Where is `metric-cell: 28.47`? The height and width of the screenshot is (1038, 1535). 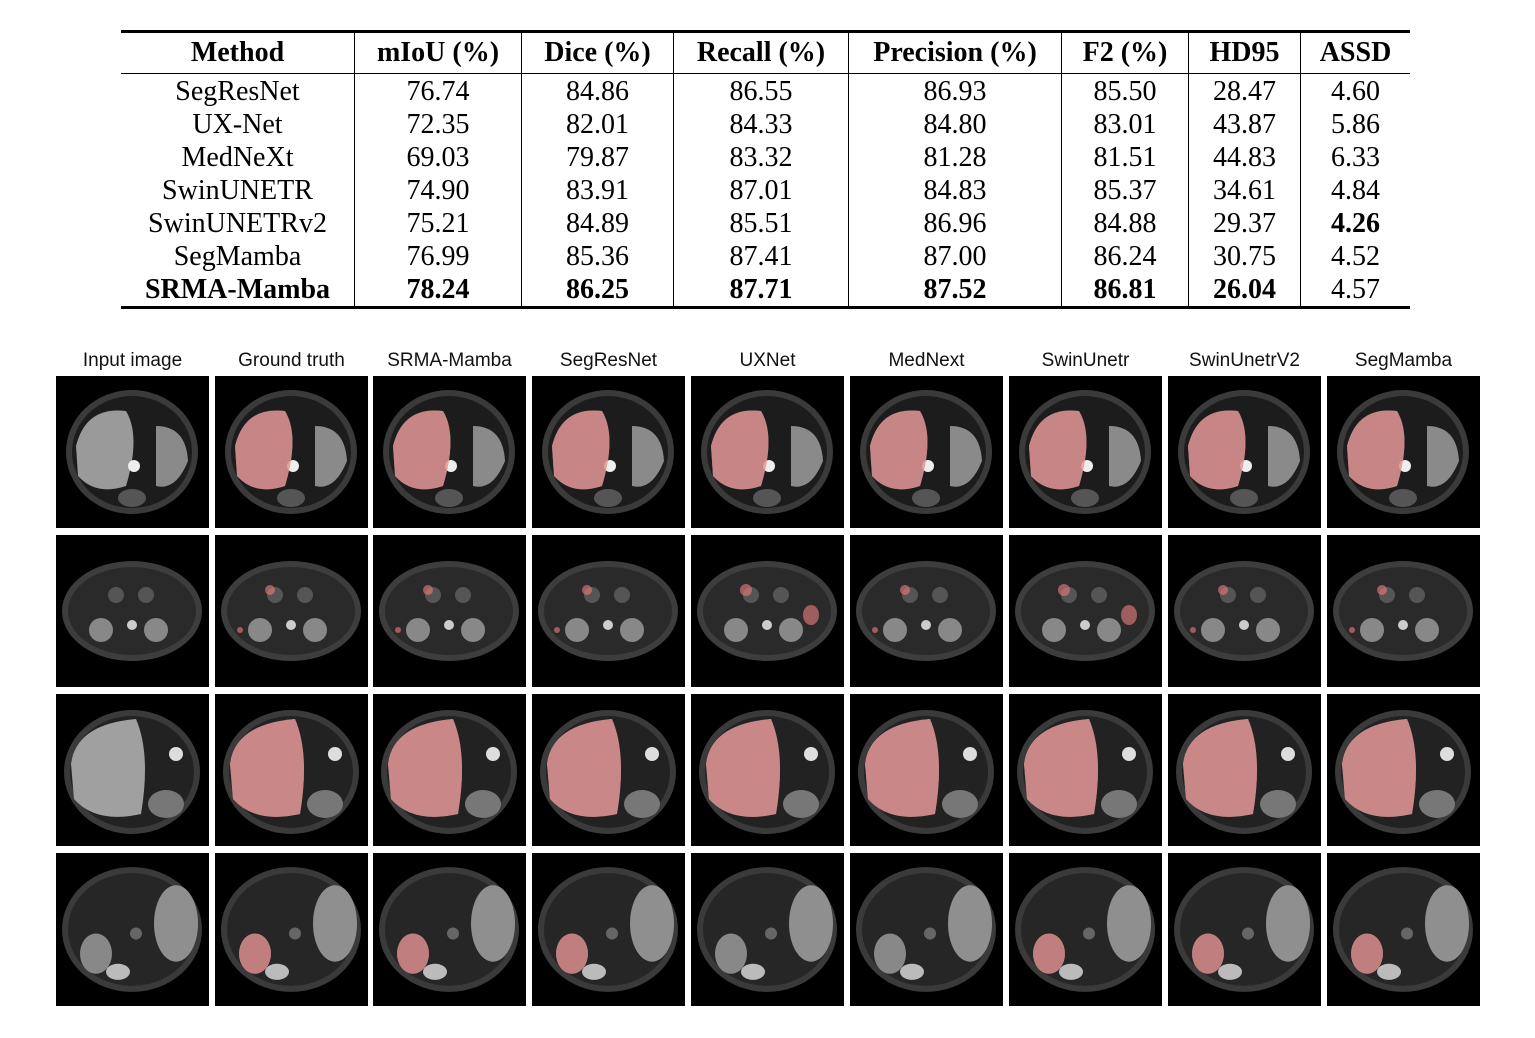
metric-cell: 28.47 is located at coordinates (1244, 90).